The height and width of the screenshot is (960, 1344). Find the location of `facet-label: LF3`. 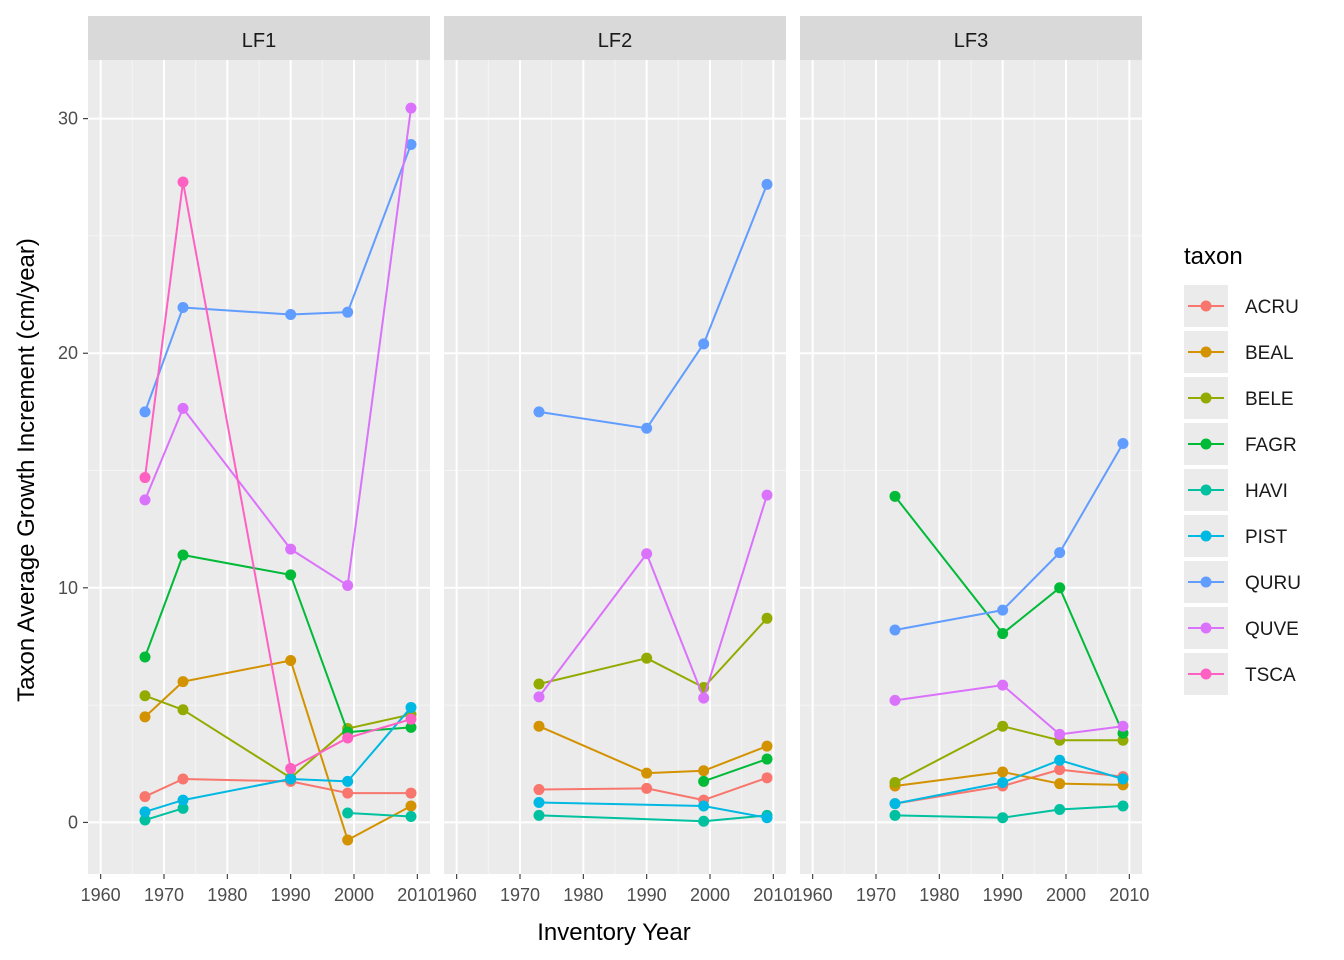

facet-label: LF3 is located at coordinates (971, 41).